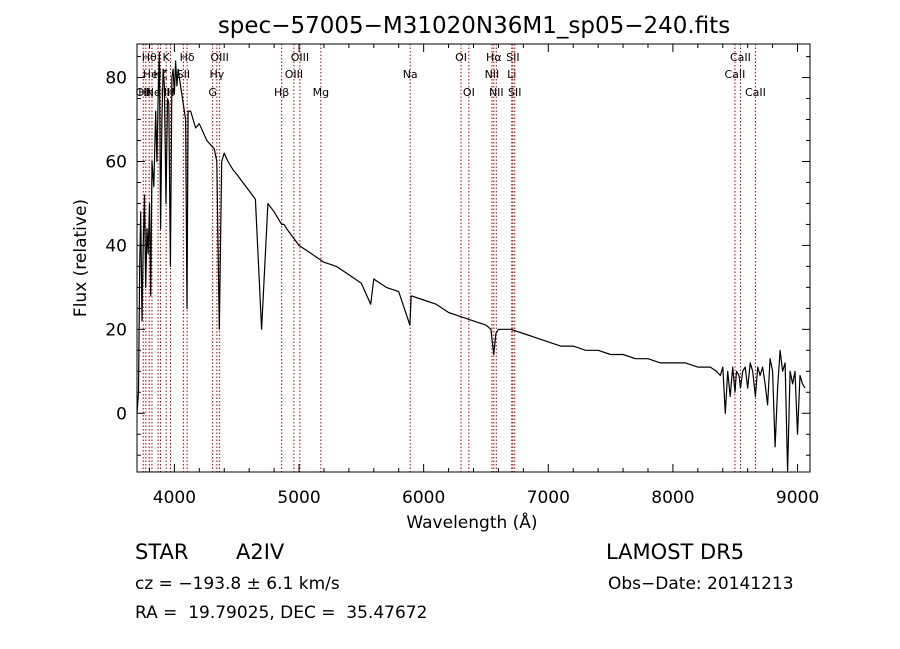 Image resolution: width=900 pixels, height=649 pixels. I want to click on marker-label-18: OI, so click(461, 57).